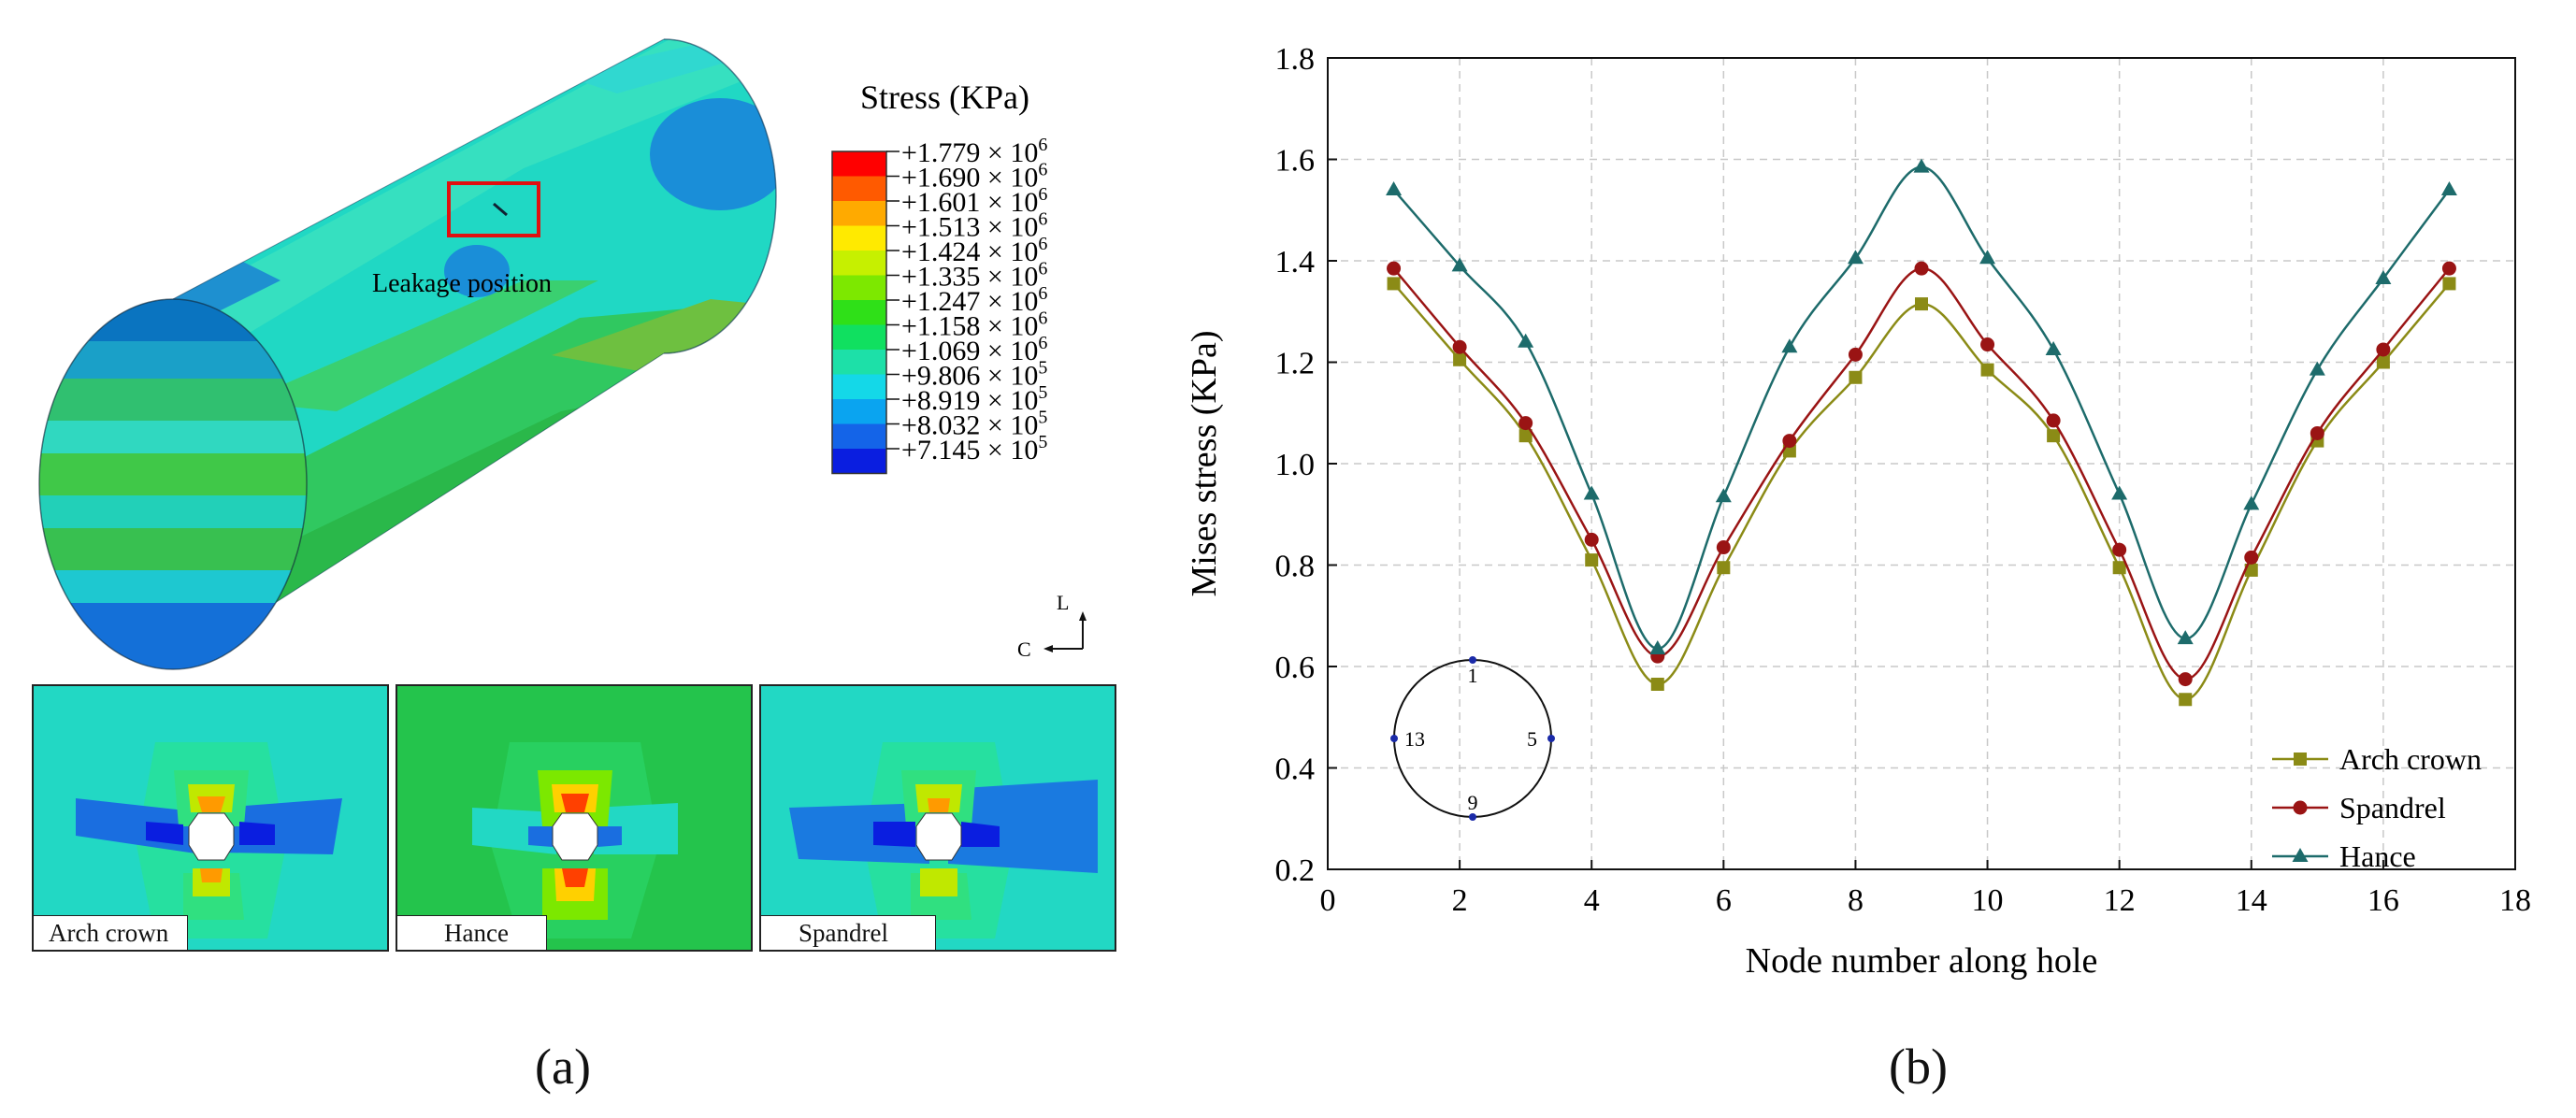 This screenshot has width=2576, height=1118. Describe the element at coordinates (1295, 769) in the screenshot. I see `y-tick-label: 0.4` at that location.